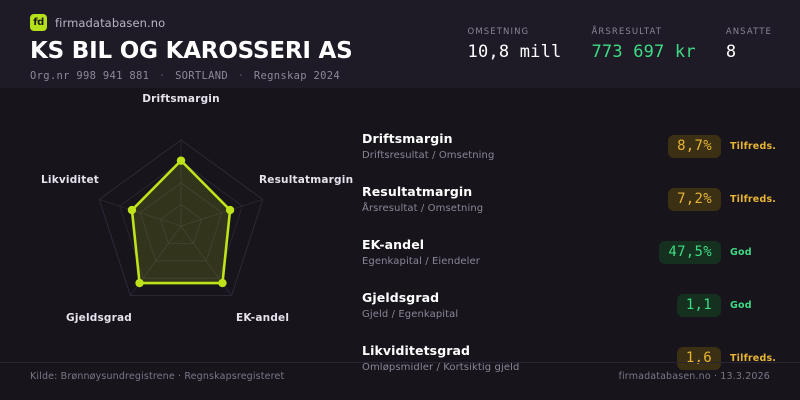 This screenshot has width=800, height=400. What do you see at coordinates (694, 199) in the screenshot?
I see `metric-value-badge: 7,2%` at bounding box center [694, 199].